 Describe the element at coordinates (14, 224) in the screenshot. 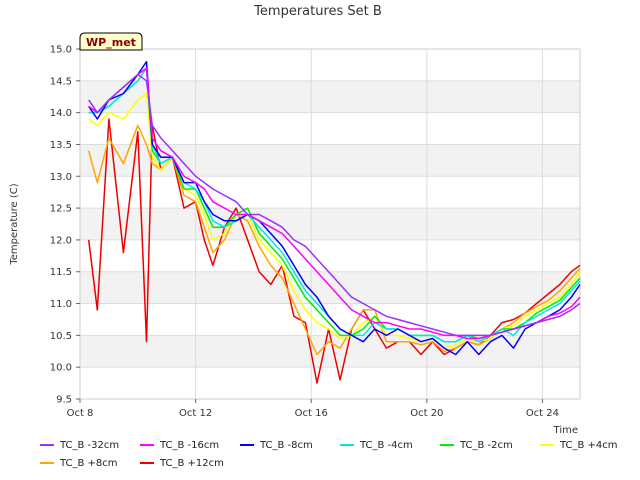

I see `y-axis-label: Temperature (C)` at that location.